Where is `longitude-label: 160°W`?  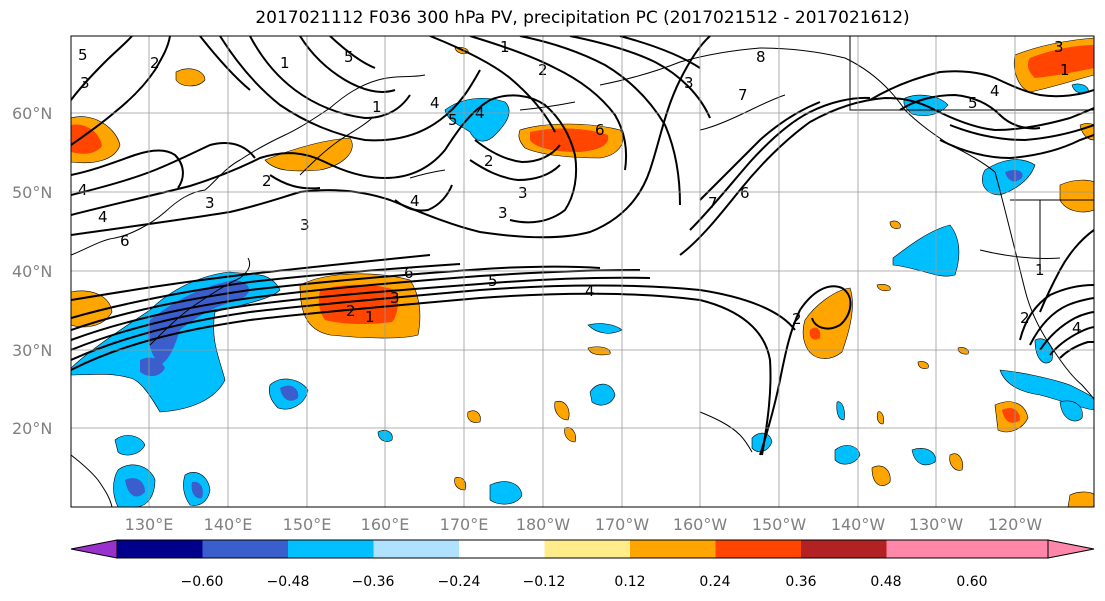 longitude-label: 160°W is located at coordinates (700, 524).